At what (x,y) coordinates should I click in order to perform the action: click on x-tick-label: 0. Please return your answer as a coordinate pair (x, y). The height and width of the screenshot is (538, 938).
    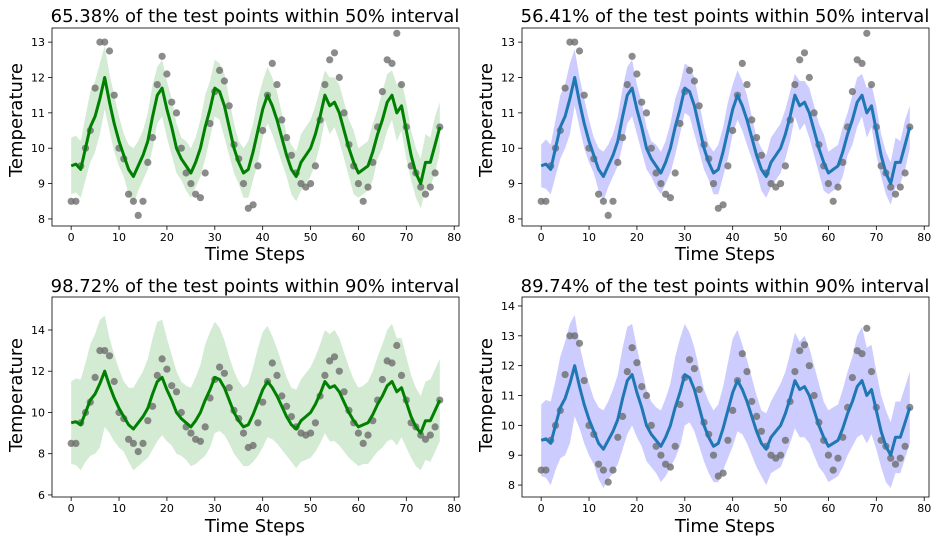
    Looking at the image, I should click on (71, 508).